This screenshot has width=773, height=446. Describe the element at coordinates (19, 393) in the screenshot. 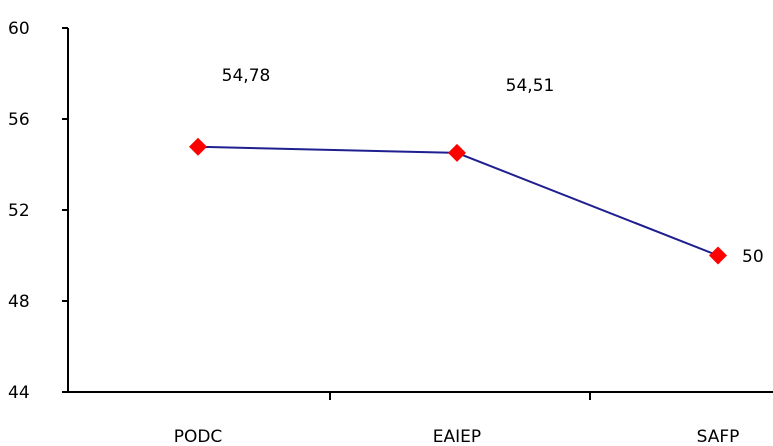

I see `y-tick-label: 44` at that location.